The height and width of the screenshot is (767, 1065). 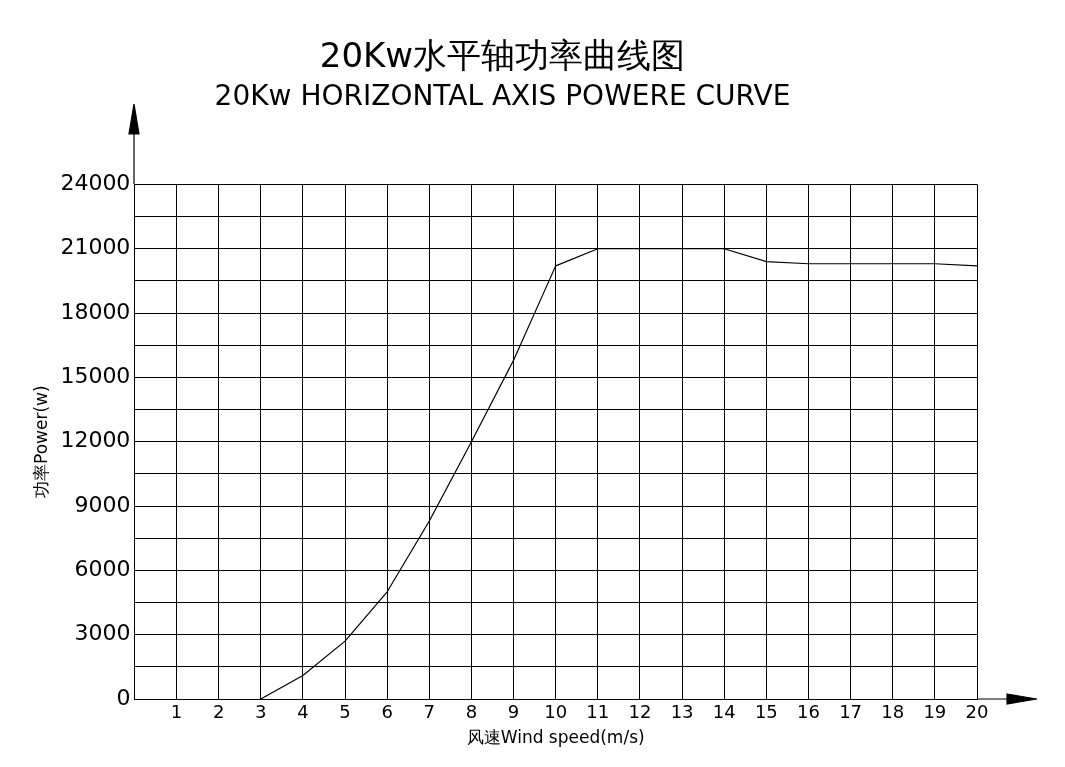 I want to click on x-tick-label: 18, so click(x=893, y=712).